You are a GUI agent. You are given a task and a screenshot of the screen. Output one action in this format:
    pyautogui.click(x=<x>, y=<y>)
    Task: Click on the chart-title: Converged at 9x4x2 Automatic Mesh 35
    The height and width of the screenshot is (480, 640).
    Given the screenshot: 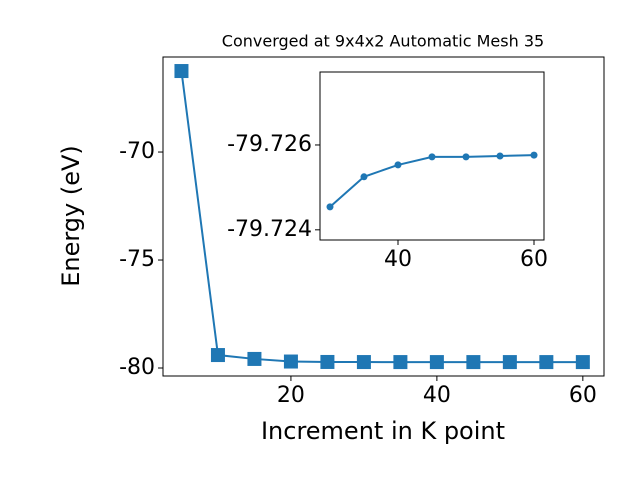 What is the action you would take?
    pyautogui.click(x=383, y=41)
    